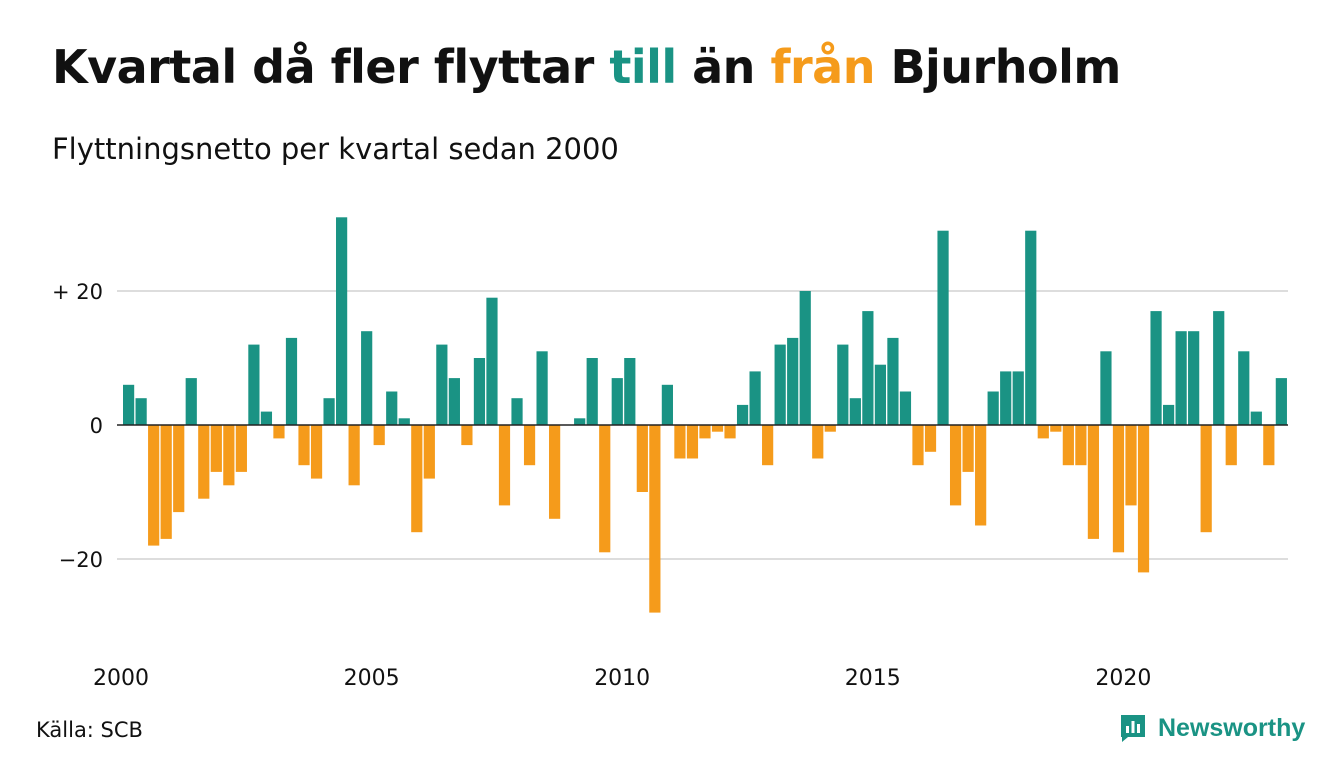  What do you see at coordinates (81, 560) in the screenshot?
I see `y-tick-label: −20` at bounding box center [81, 560].